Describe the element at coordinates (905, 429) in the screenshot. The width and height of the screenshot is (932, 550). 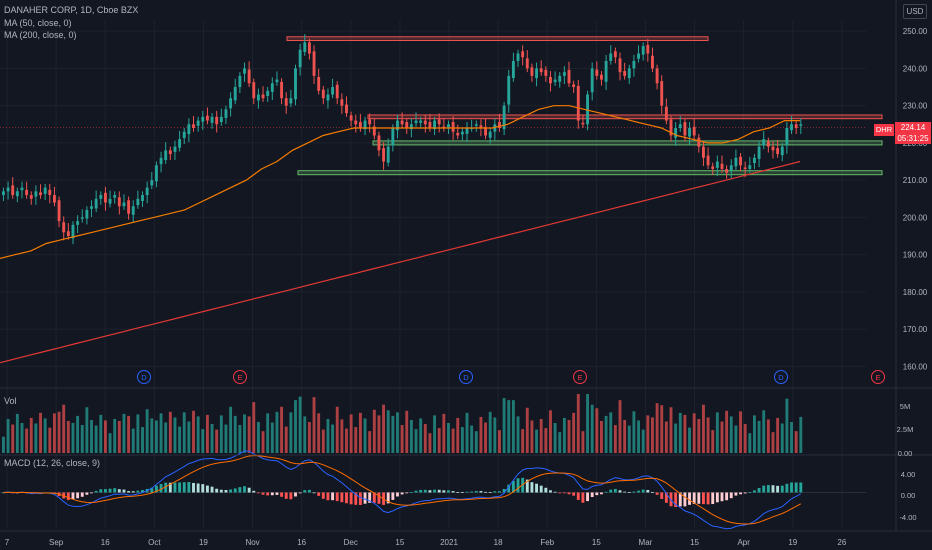
I see `volume-tick-label: 2.5M` at that location.